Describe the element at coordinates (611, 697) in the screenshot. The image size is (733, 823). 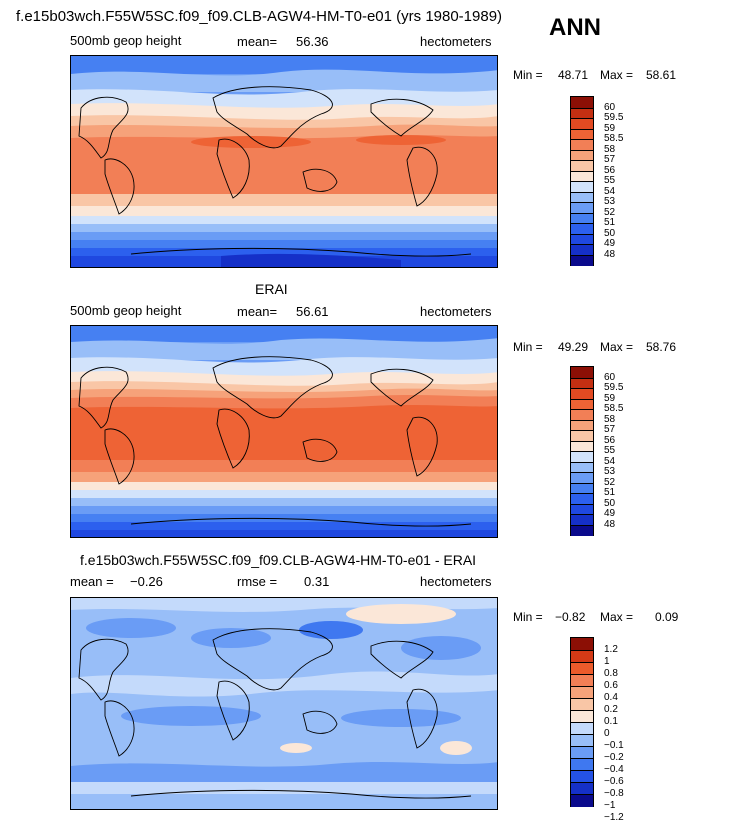
I see `colorbar-tick-label: 0.4` at that location.